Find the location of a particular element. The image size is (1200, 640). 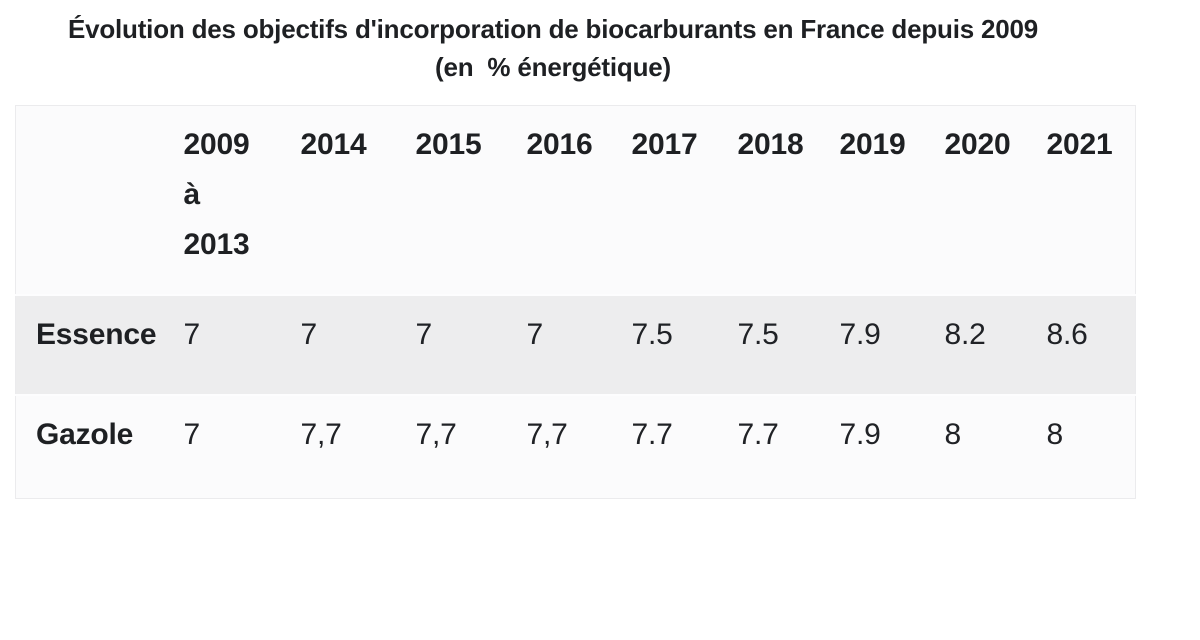

column-header-2017: 2017 is located at coordinates (664, 144).